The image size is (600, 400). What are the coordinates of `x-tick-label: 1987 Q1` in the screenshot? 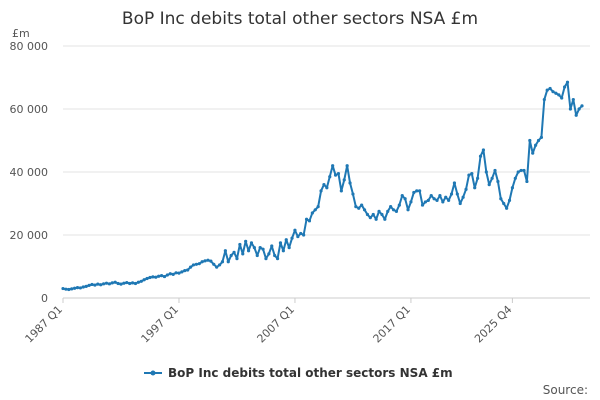 It's located at (44, 324).